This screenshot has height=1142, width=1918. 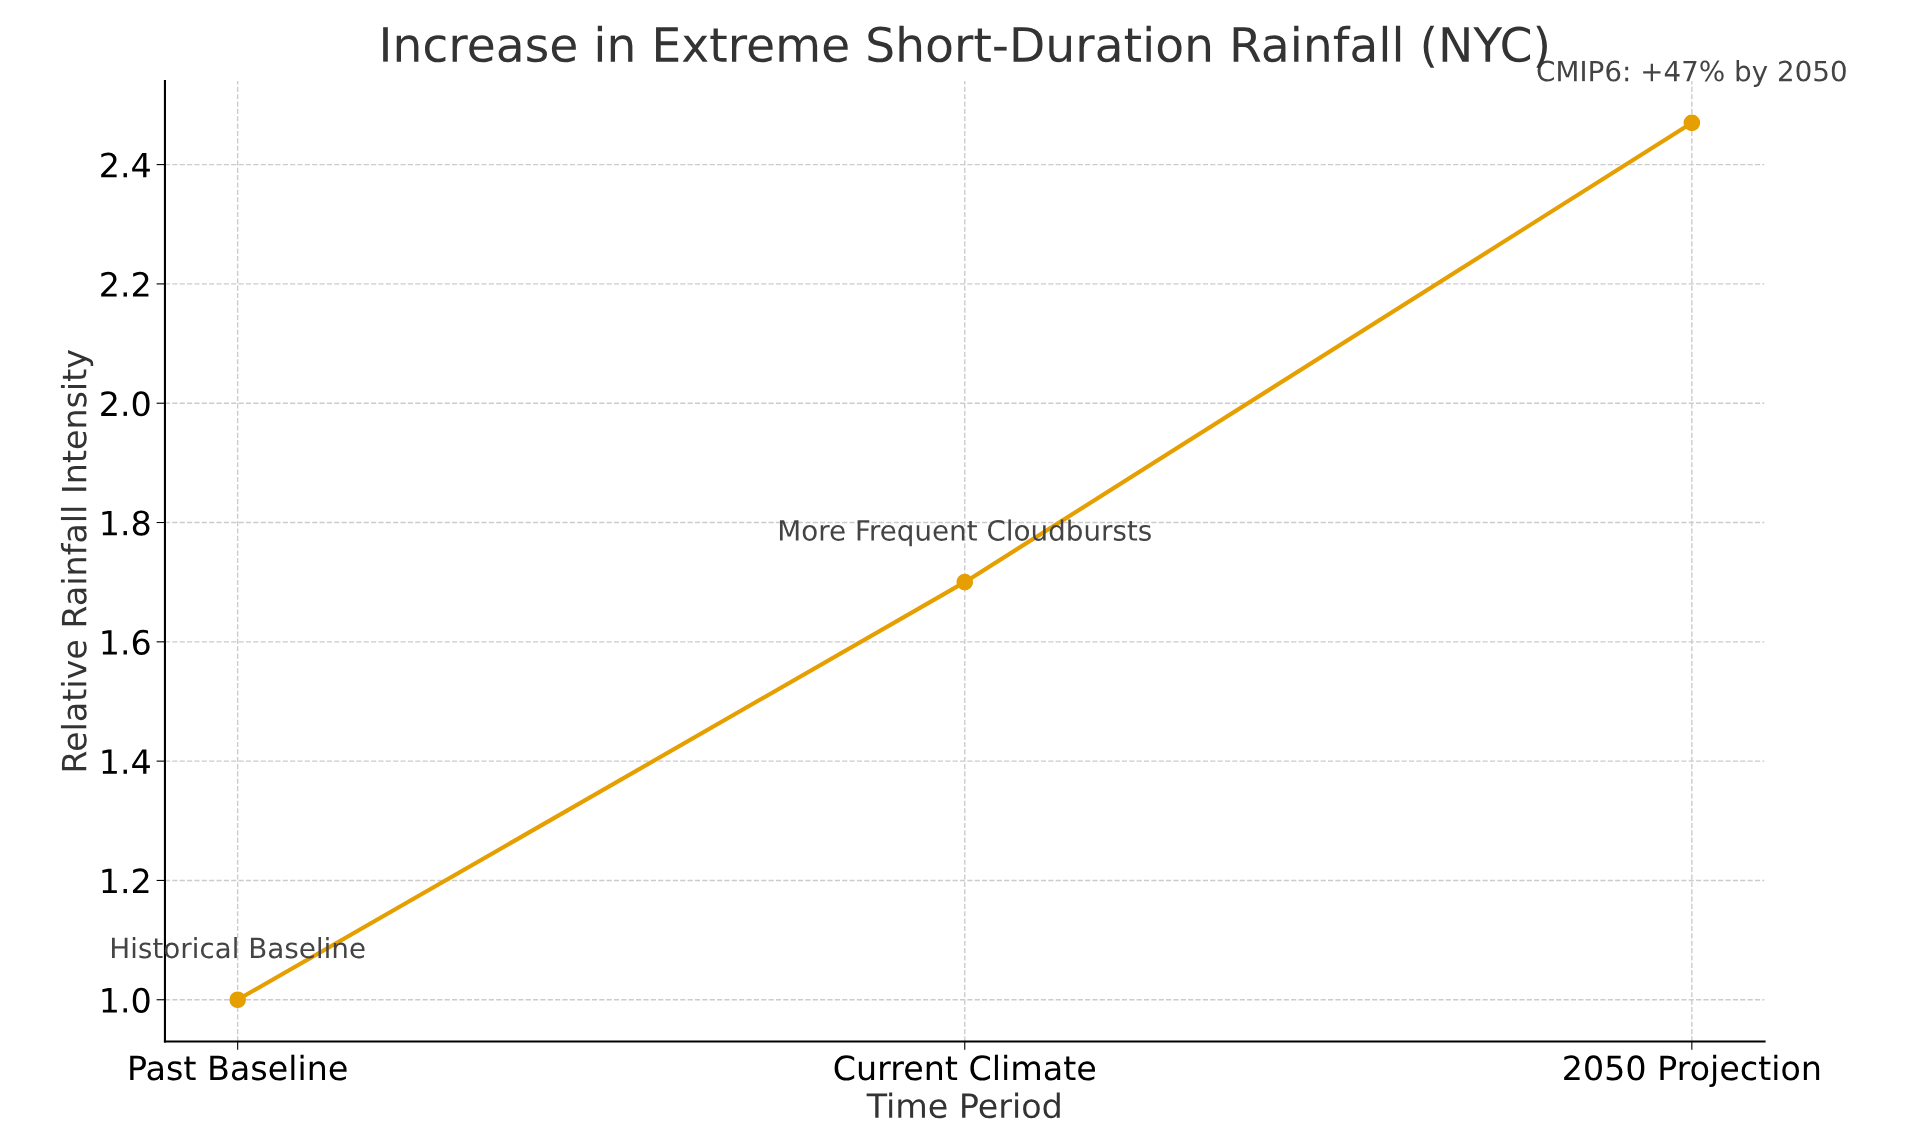 I want to click on y-axis-title: Relative Rainfall Intensity, so click(x=77, y=560).